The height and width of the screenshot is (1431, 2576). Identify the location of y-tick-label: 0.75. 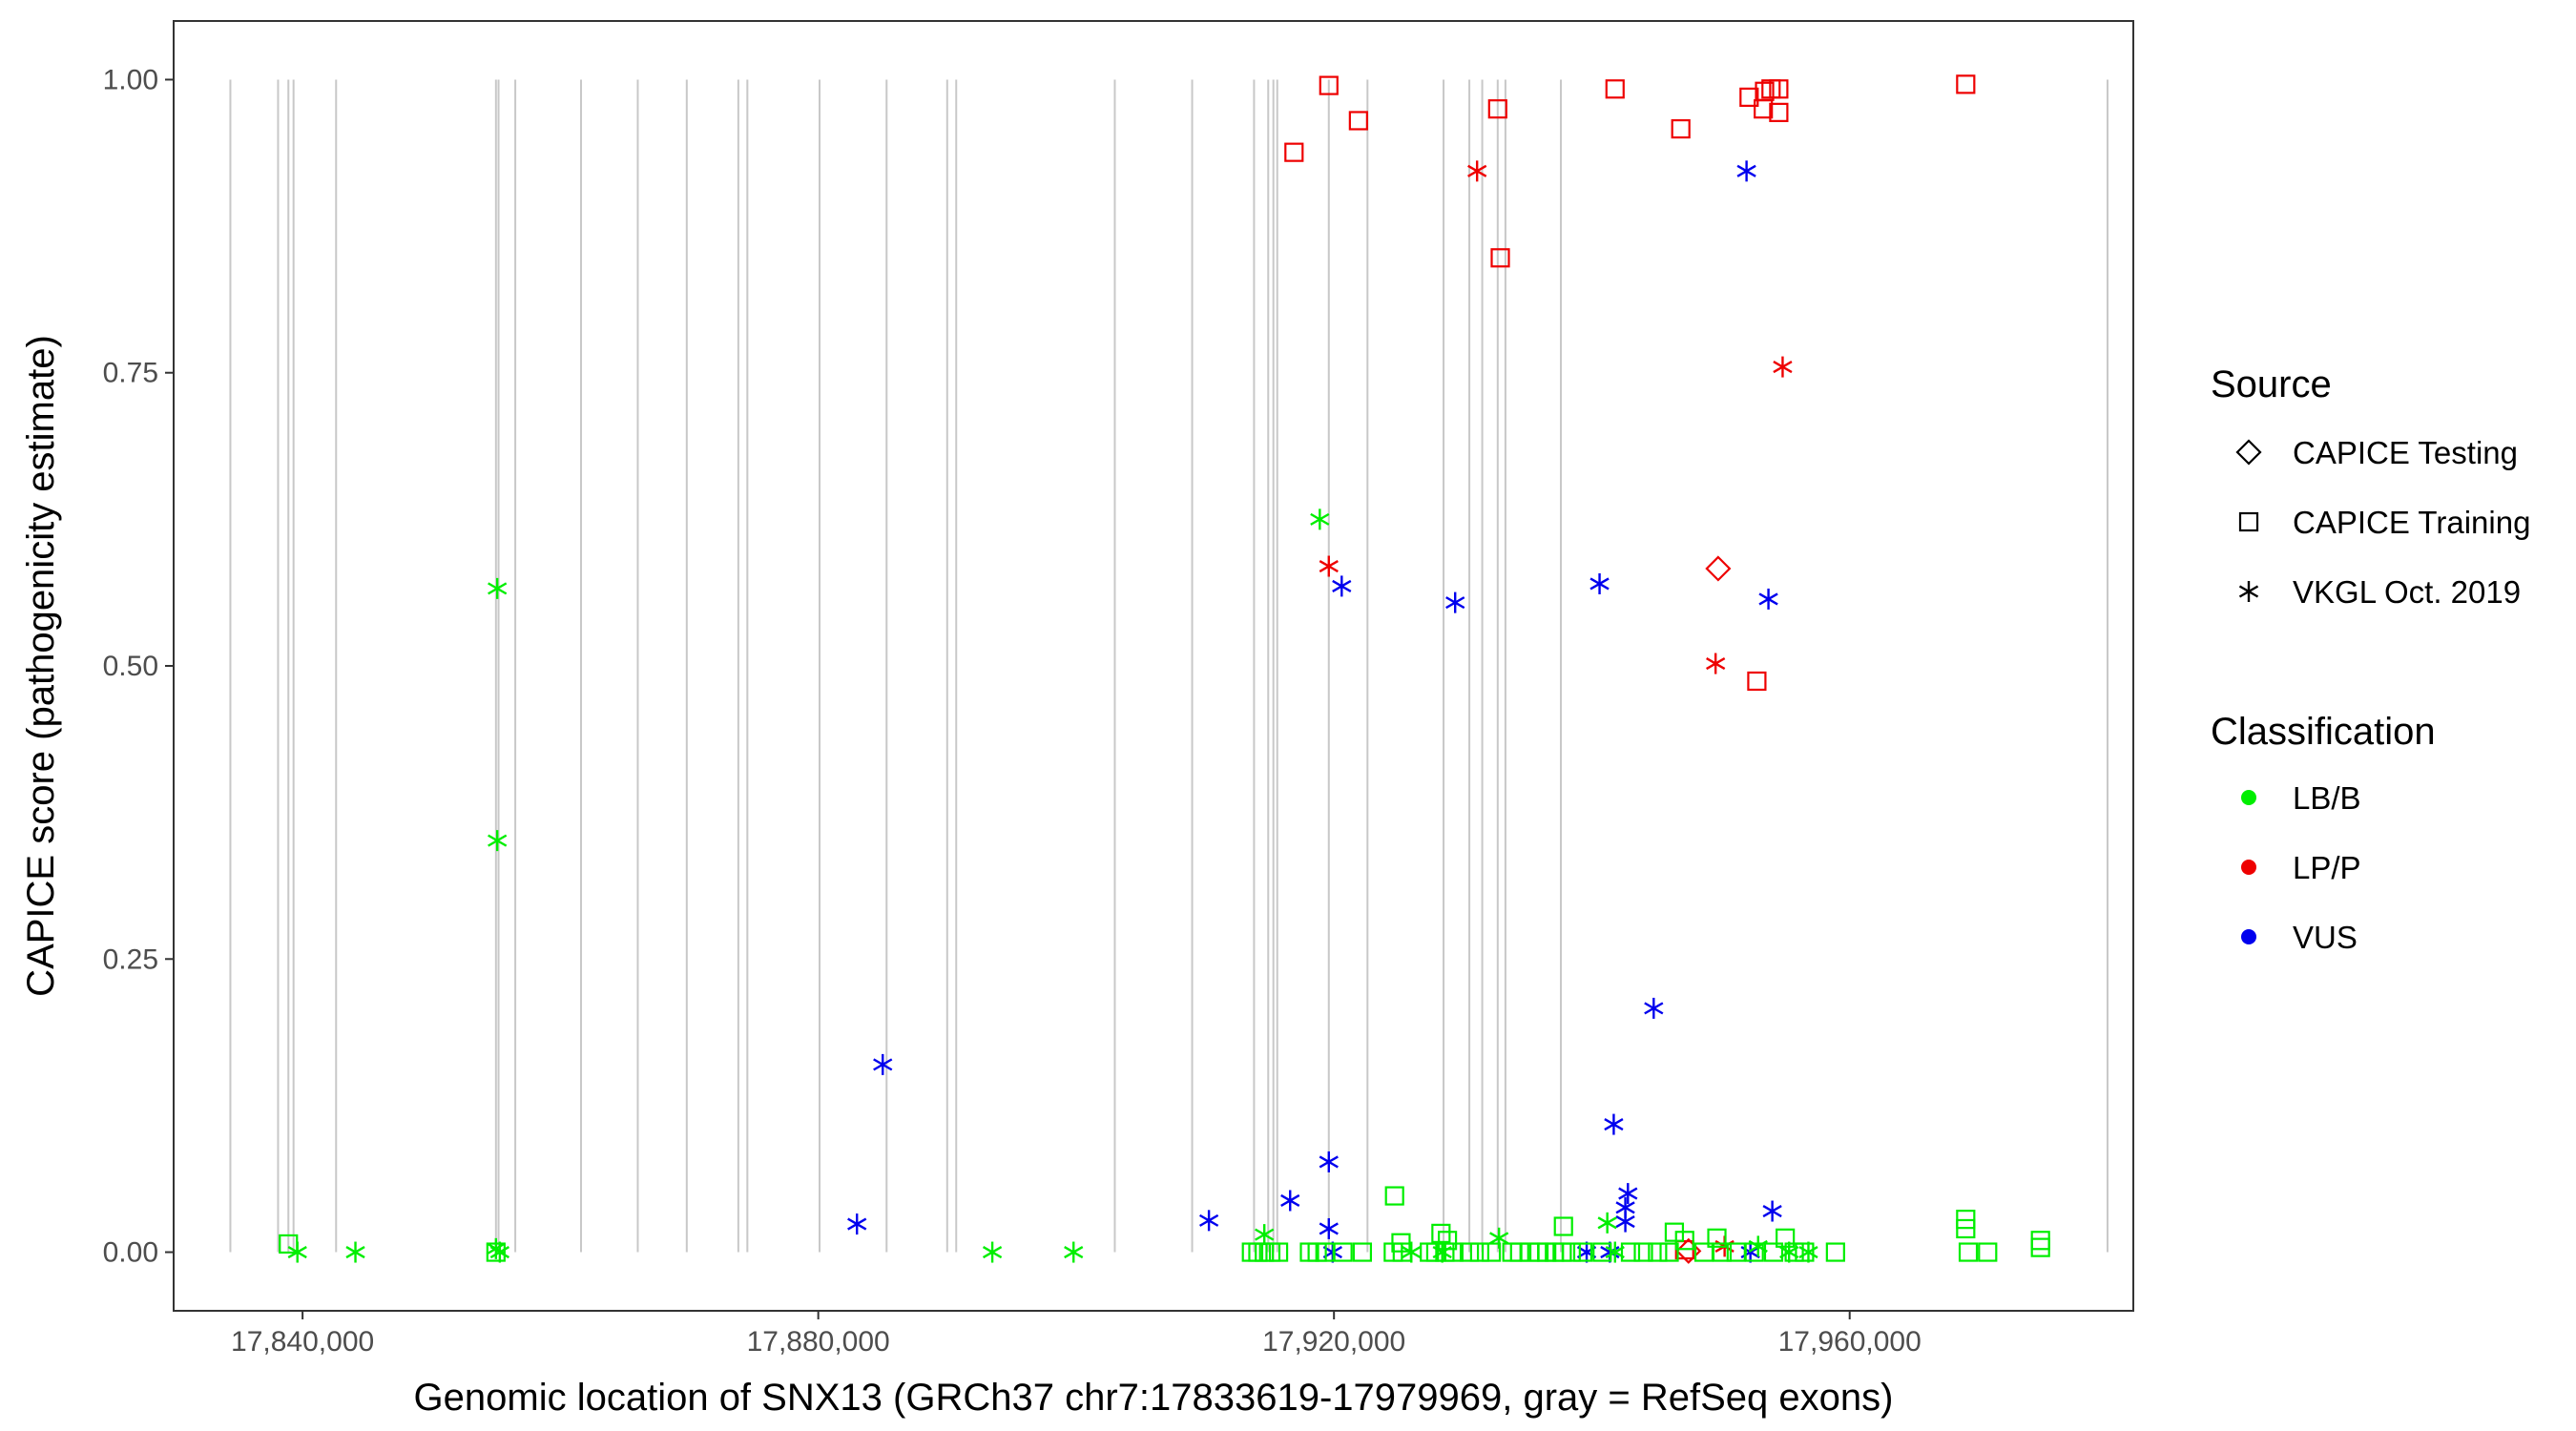
(130, 373).